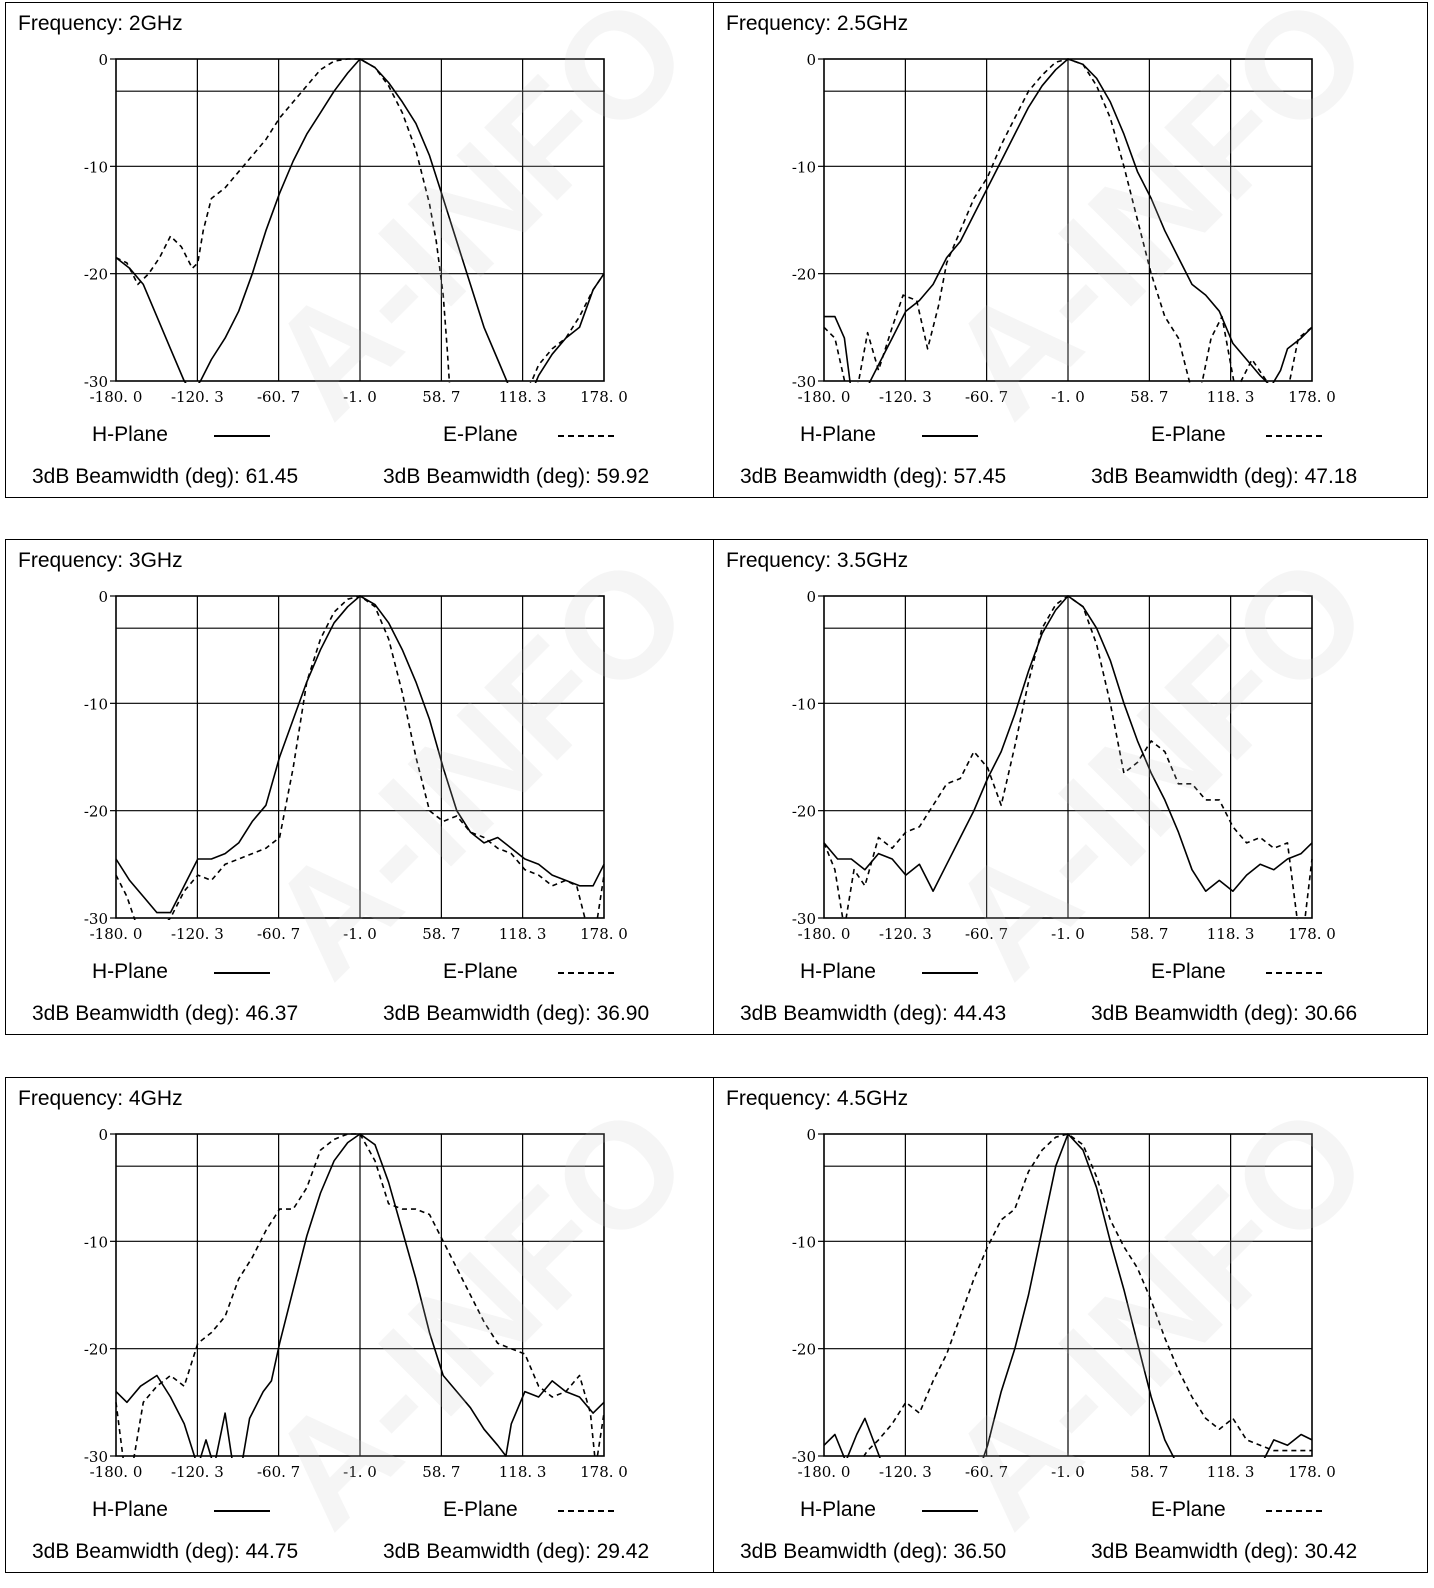 This screenshot has width=1434, height=1588. I want to click on chart-title: Frequency: 2GHz, so click(100, 23).